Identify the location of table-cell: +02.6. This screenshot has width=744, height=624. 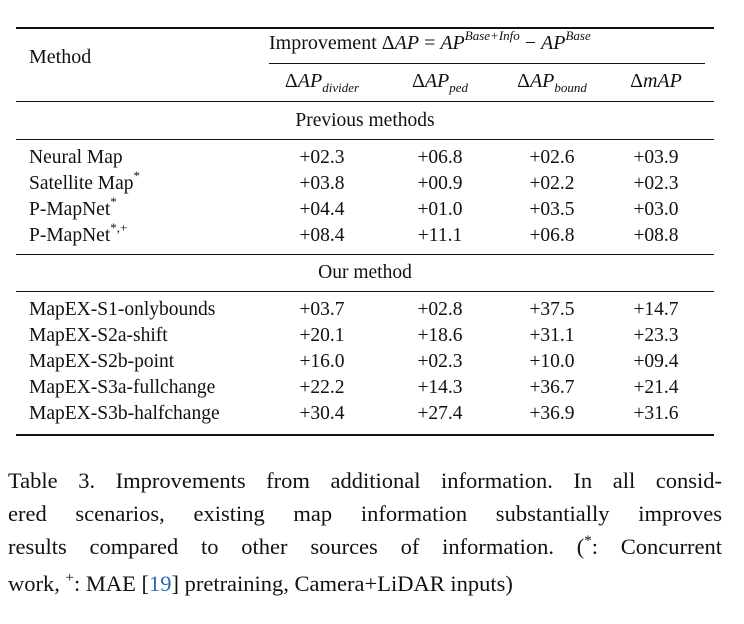
(552, 157).